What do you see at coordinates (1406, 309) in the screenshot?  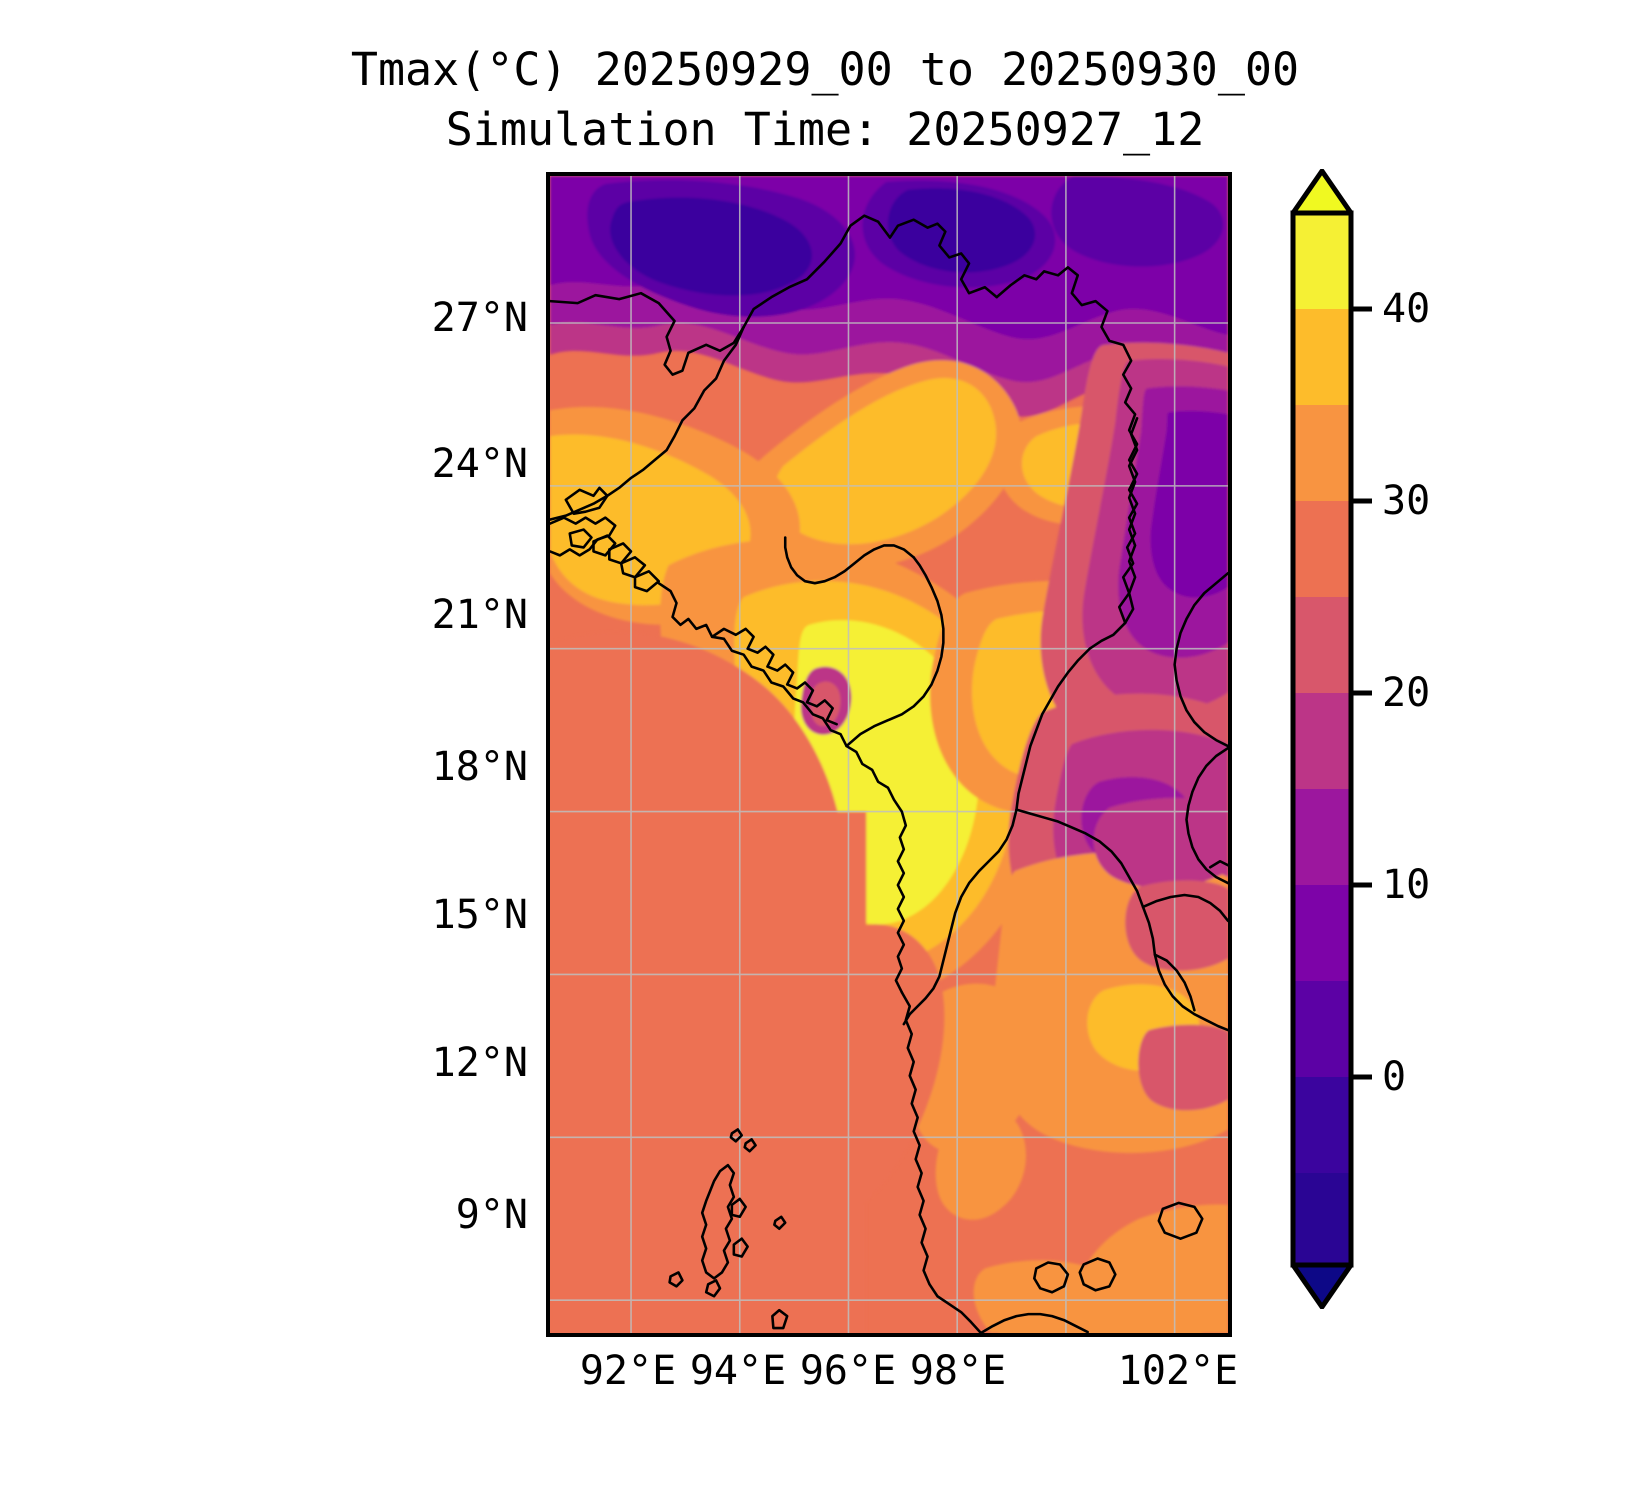 I see `colorbar-tick-label-40: 40` at bounding box center [1406, 309].